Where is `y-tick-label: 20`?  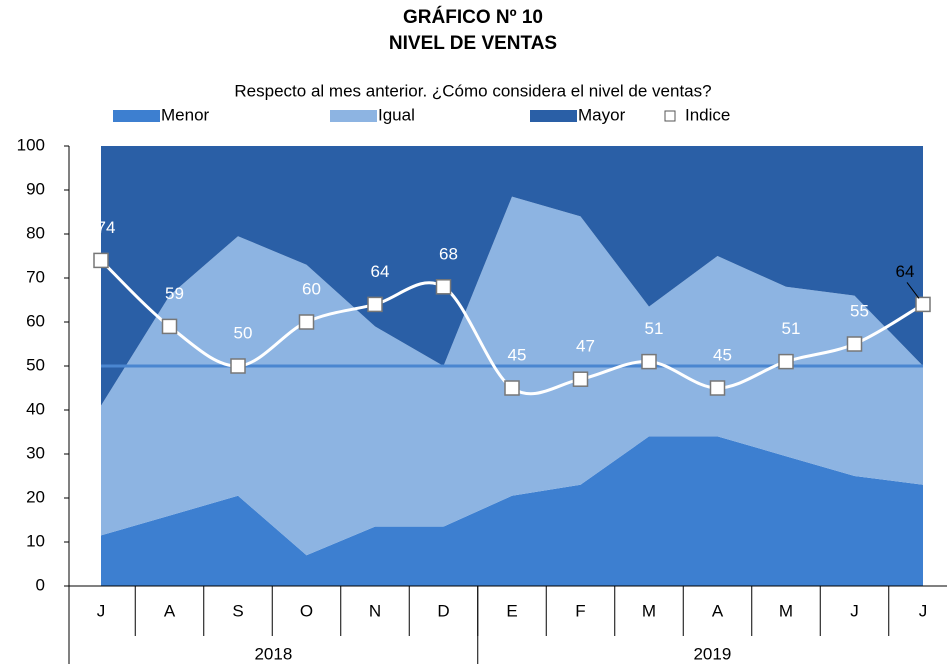 y-tick-label: 20 is located at coordinates (35, 496).